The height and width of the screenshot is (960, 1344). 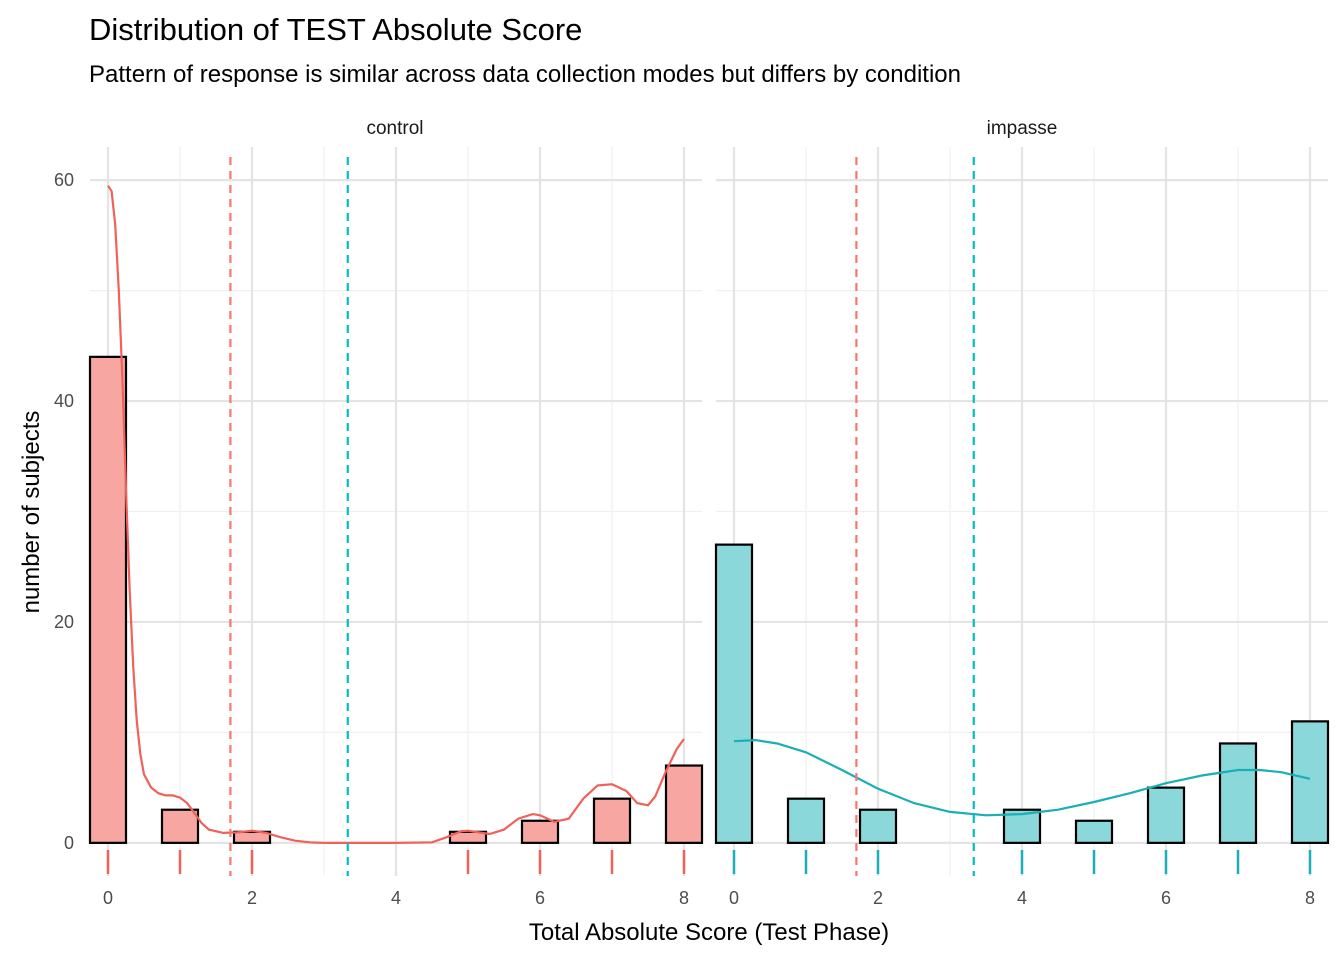 I want to click on y-tick-label: 60, so click(x=64, y=180).